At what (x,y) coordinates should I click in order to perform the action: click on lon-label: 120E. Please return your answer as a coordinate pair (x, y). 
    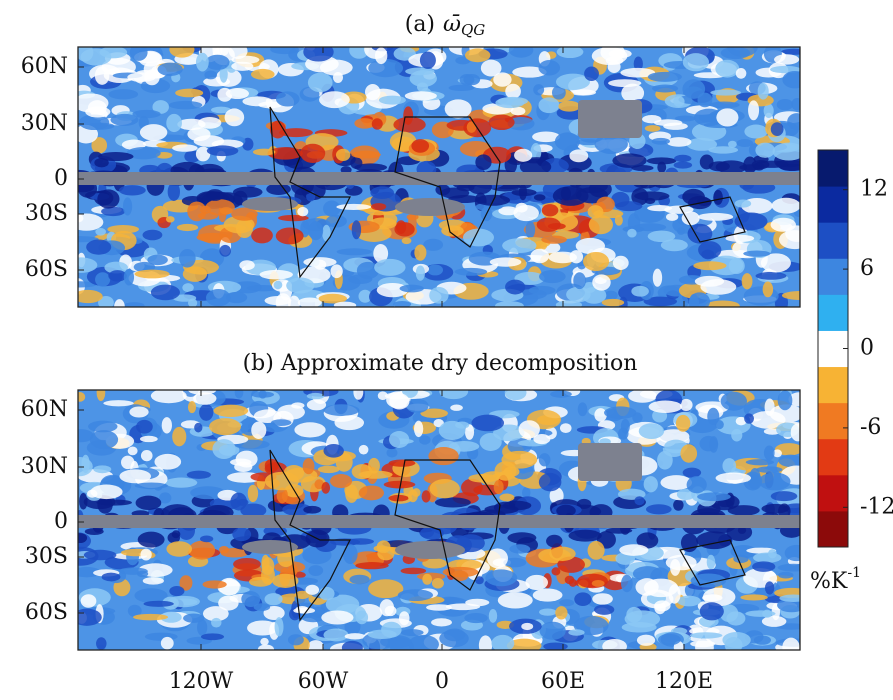
    Looking at the image, I should click on (684, 681).